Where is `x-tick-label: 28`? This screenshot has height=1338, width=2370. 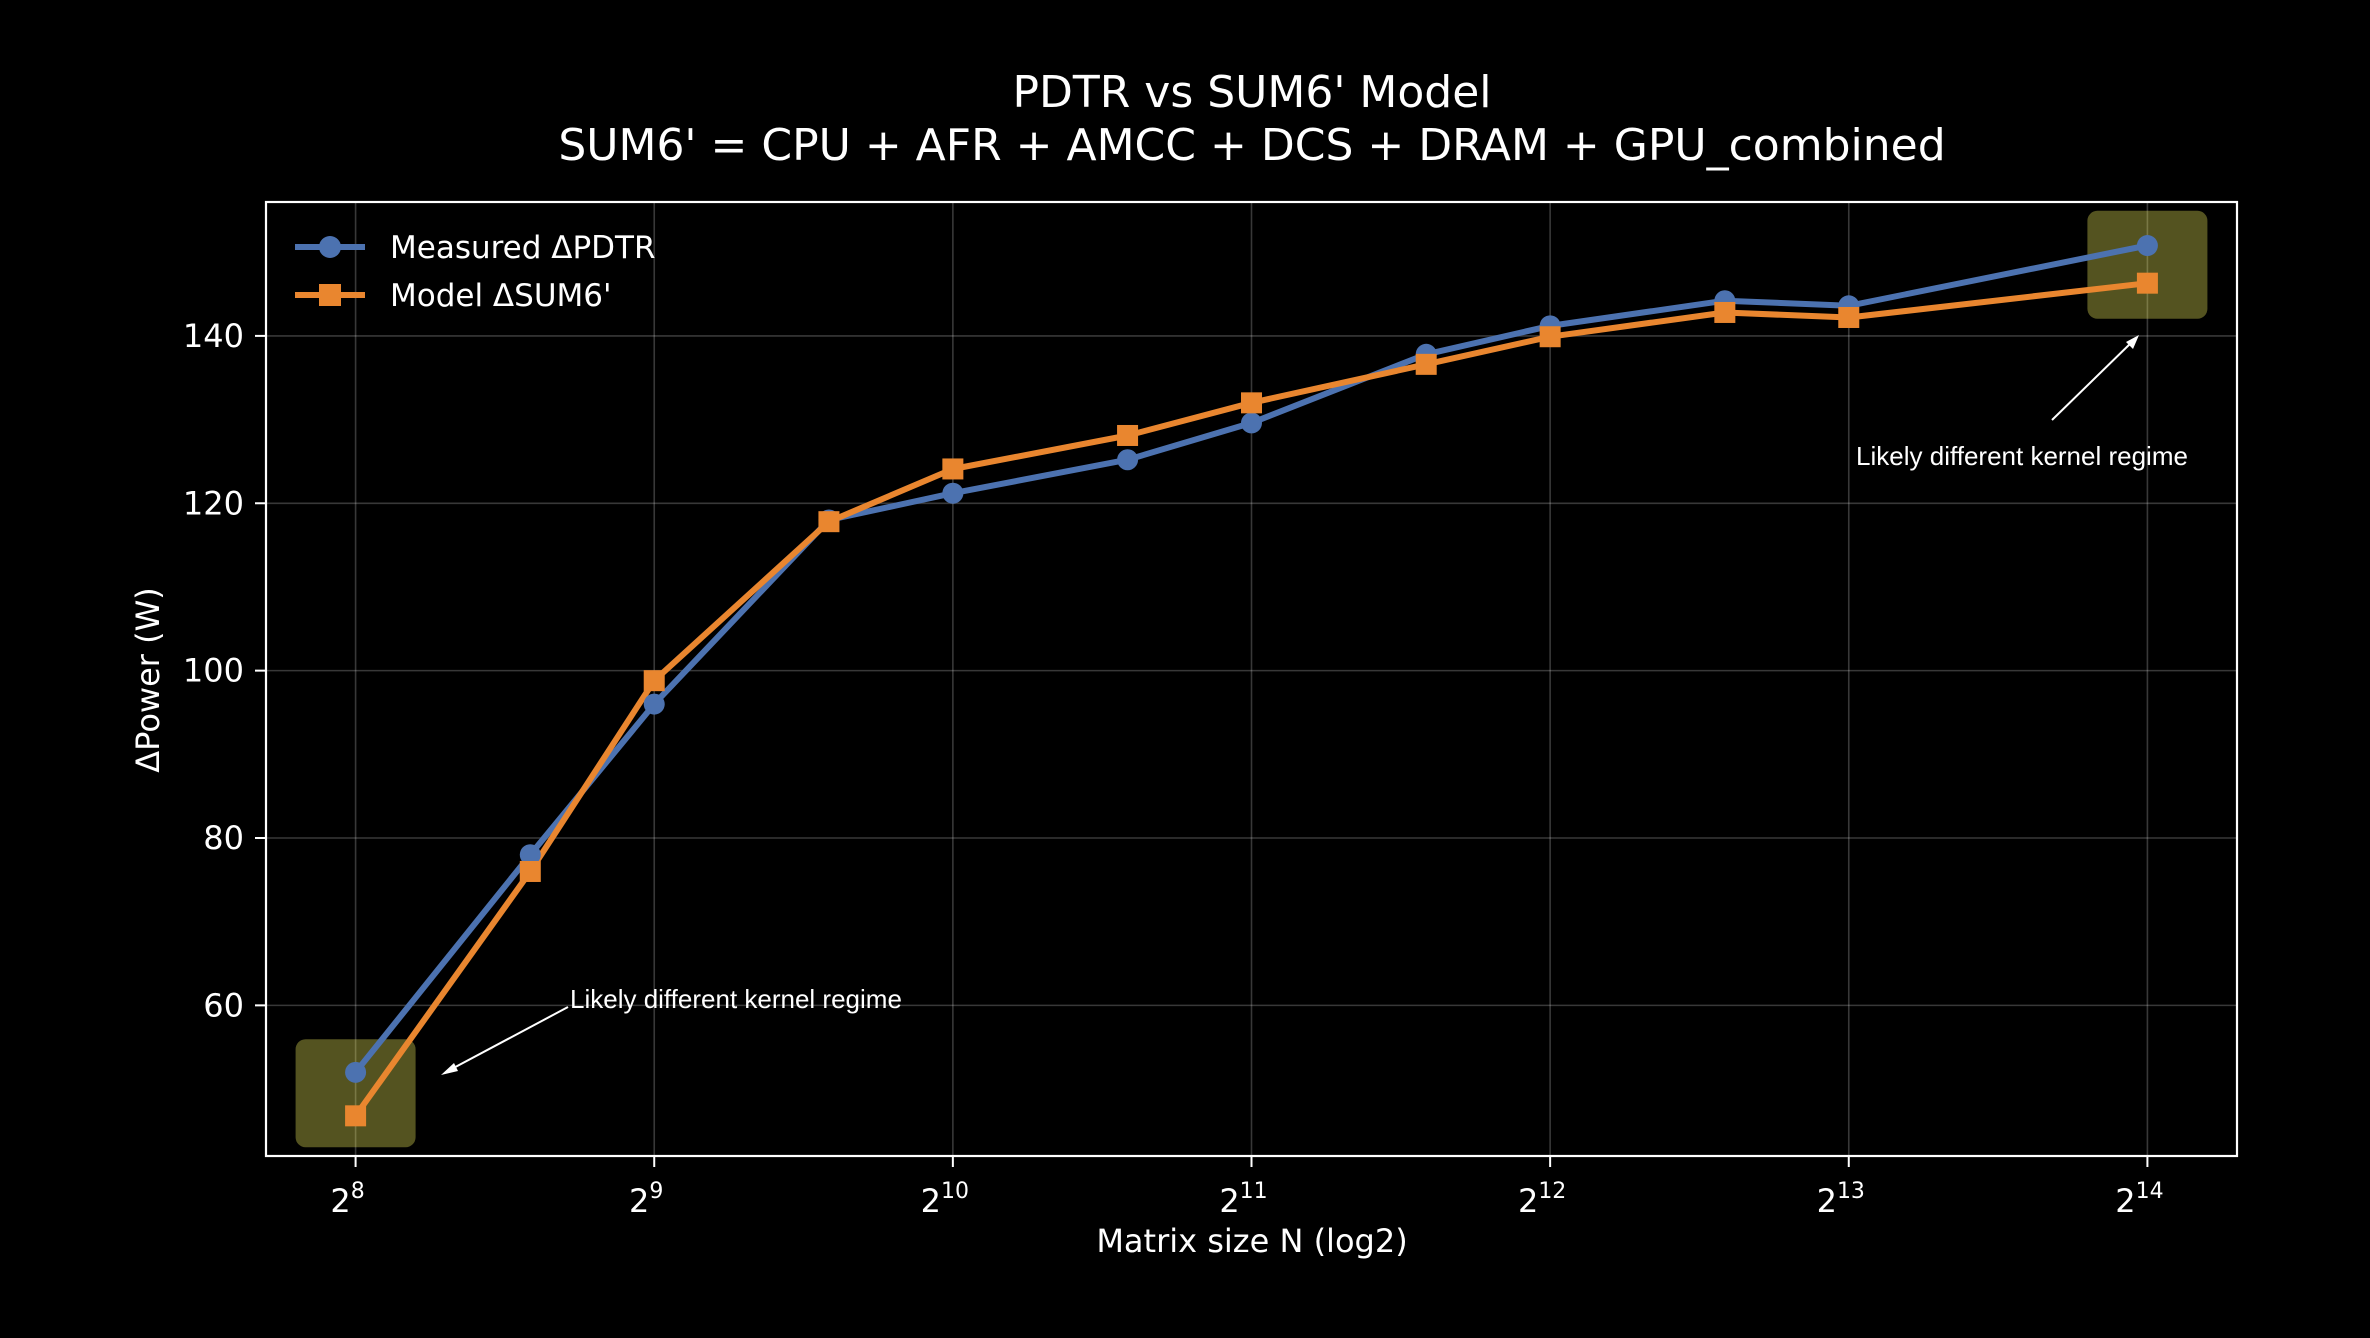
x-tick-label: 28 is located at coordinates (347, 1199).